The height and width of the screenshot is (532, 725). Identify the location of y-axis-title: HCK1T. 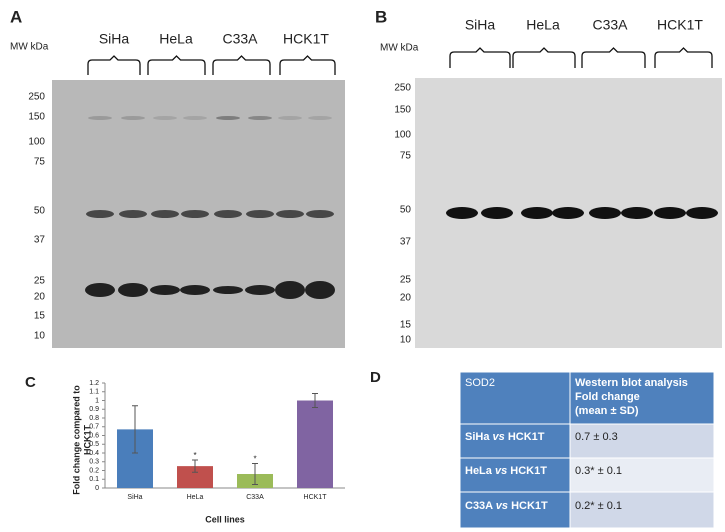
(87, 440).